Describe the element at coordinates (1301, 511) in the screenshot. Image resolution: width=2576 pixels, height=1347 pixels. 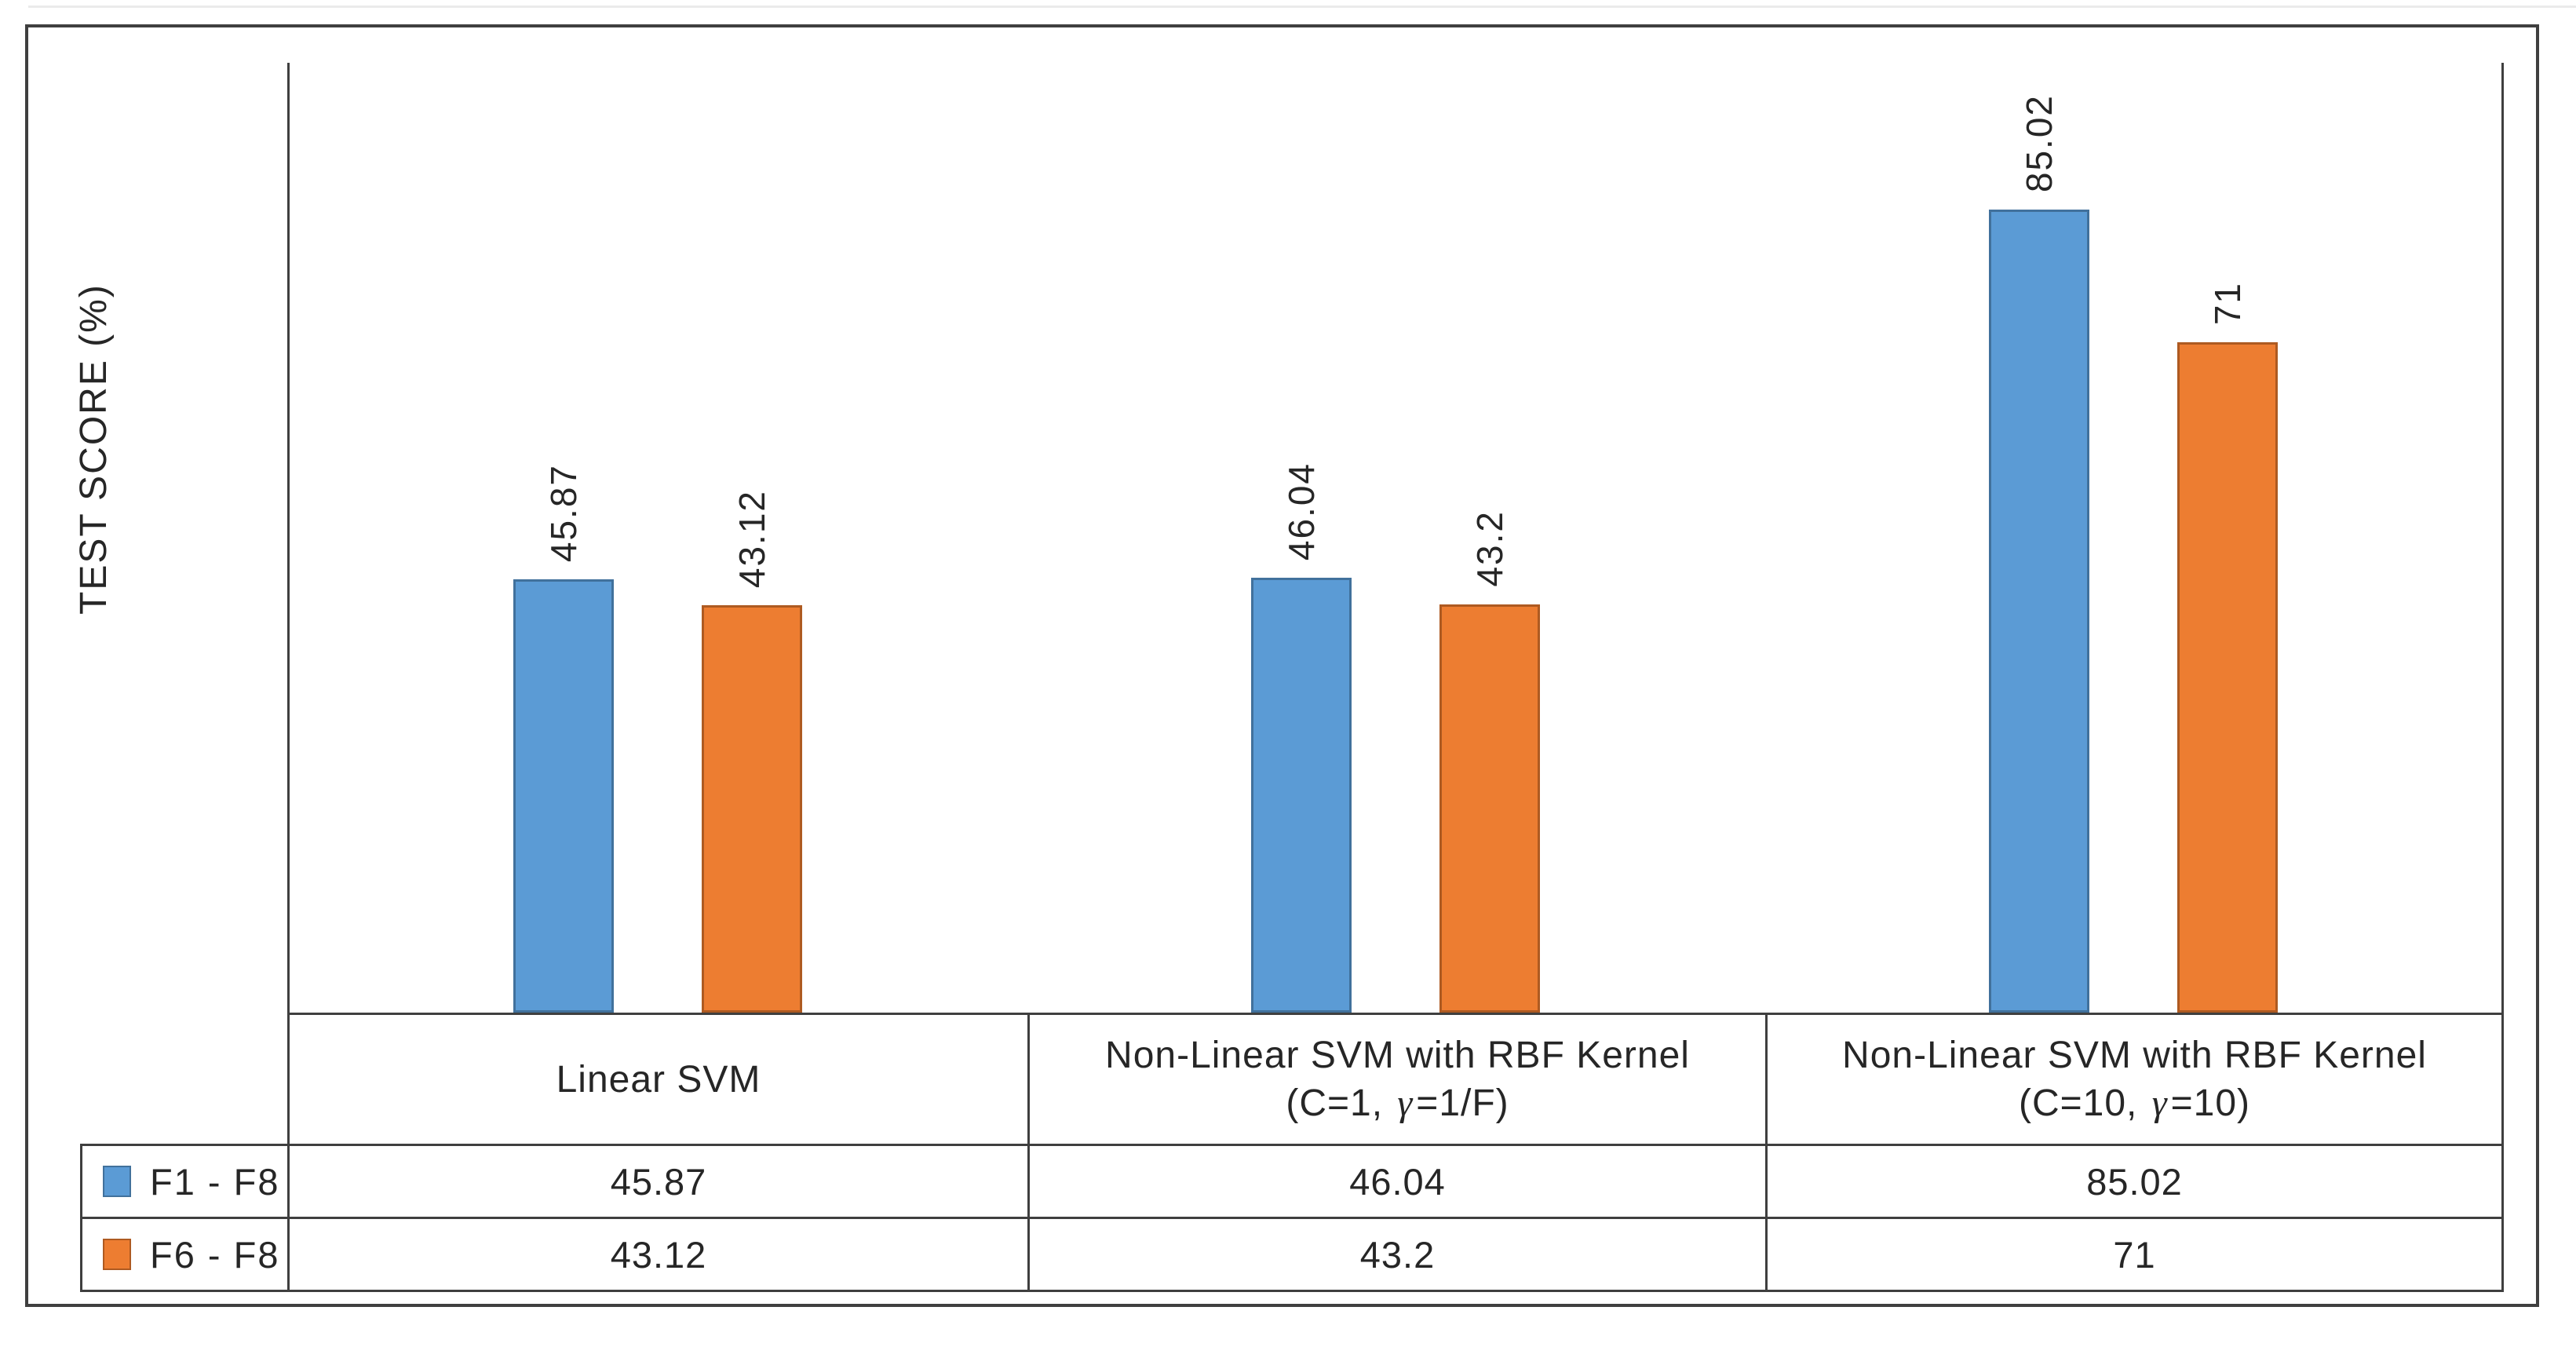
I see `bar-value-label: 46.04` at that location.